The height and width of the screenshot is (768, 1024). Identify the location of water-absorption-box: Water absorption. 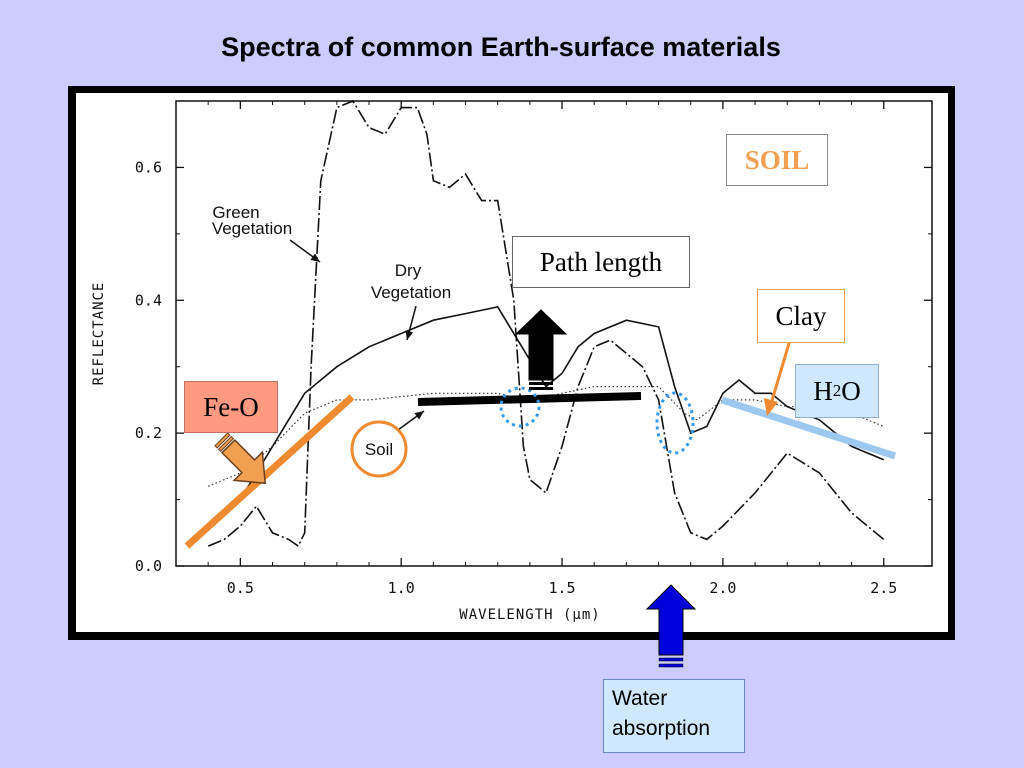
(674, 716).